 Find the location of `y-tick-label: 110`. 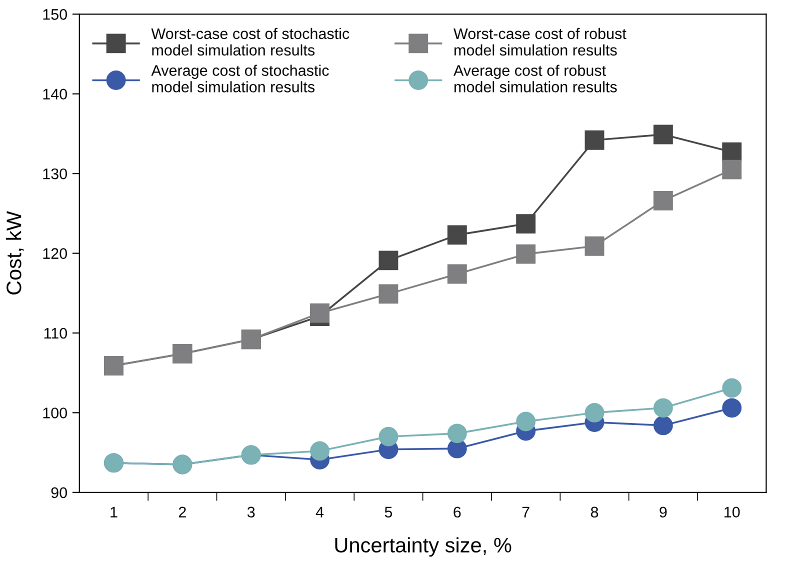

y-tick-label: 110 is located at coordinates (55, 333).